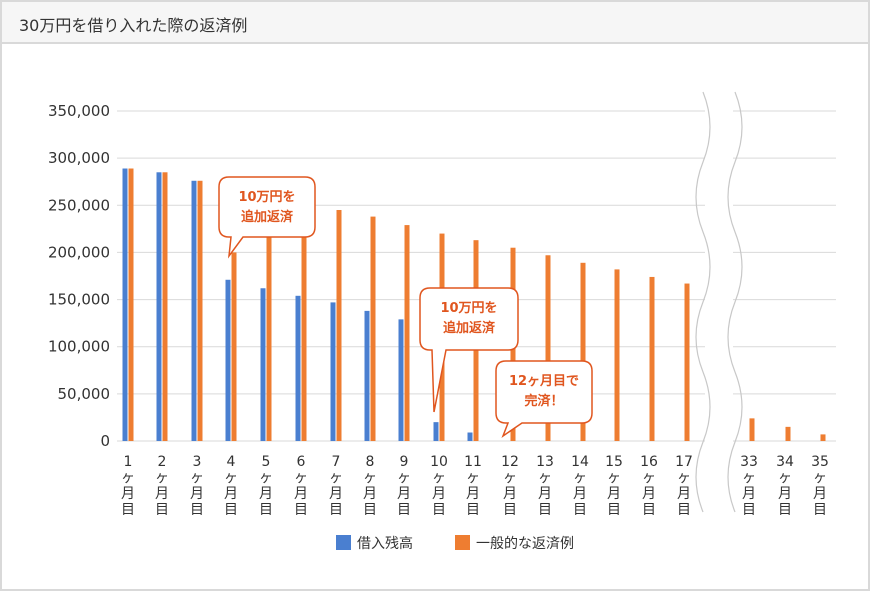 This screenshot has width=870, height=591. I want to click on svg-text: 35, so click(820, 462).